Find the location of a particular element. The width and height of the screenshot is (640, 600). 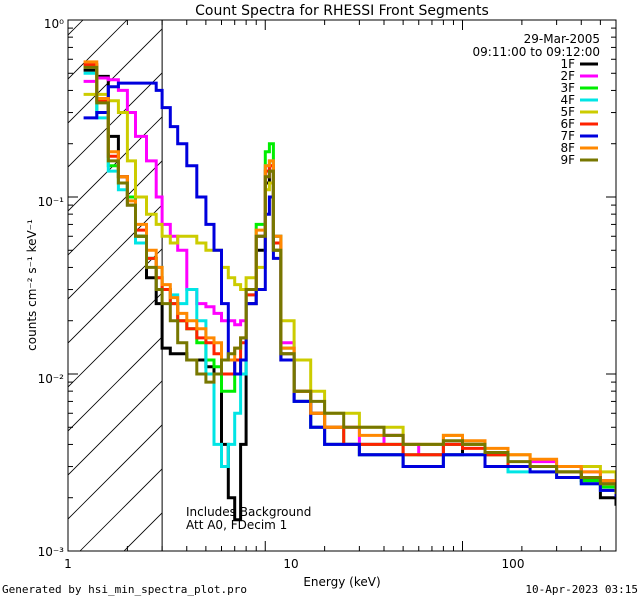

legend-label-6F: 6F is located at coordinates (567, 124).